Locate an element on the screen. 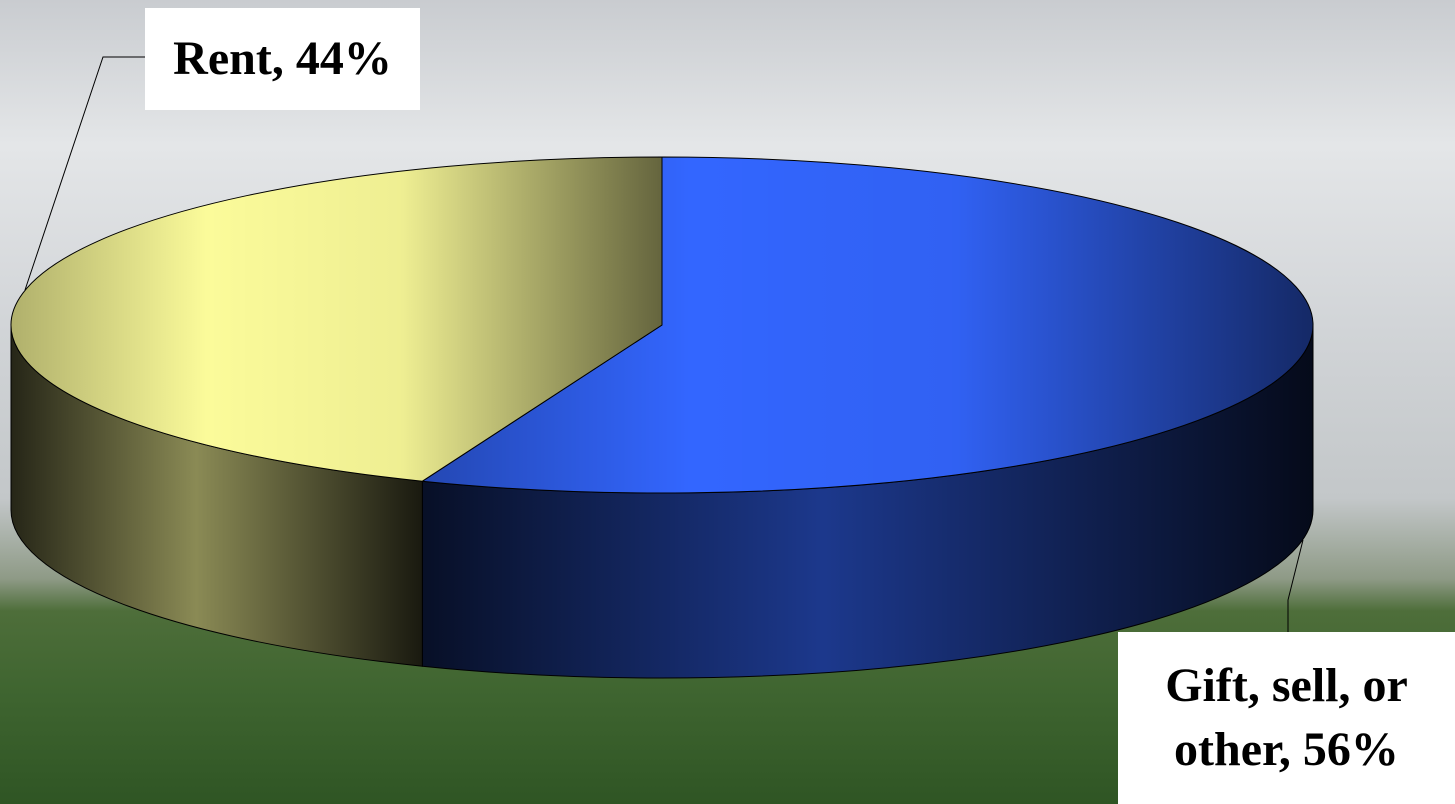  data-label: Gift, sell, or other, 56% is located at coordinates (1286, 718).